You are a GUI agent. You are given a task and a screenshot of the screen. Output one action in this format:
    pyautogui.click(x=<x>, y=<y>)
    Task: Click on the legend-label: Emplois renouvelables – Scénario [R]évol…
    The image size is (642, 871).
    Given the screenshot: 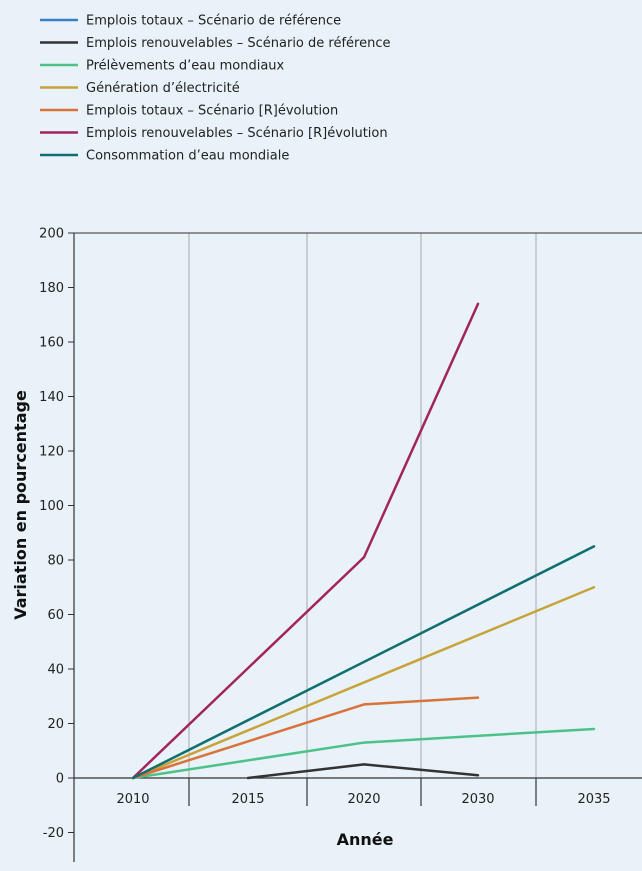 What is the action you would take?
    pyautogui.click(x=237, y=133)
    